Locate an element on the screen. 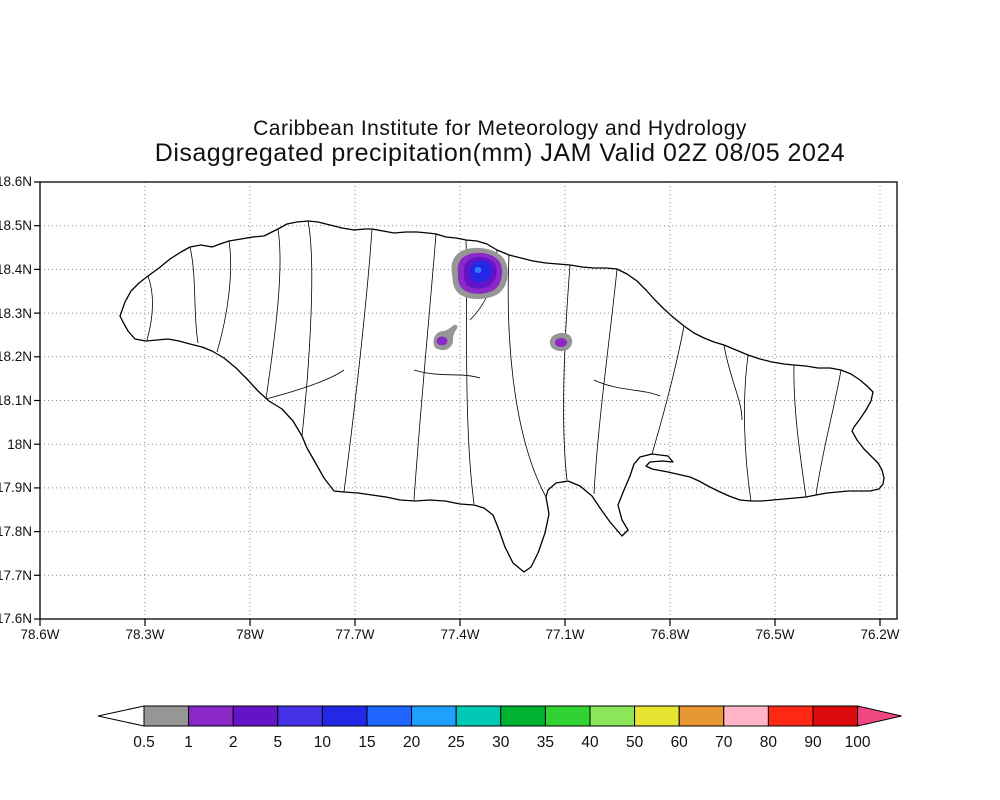 This screenshot has height=800, width=1000. colorbar-label: 70 is located at coordinates (724, 742).